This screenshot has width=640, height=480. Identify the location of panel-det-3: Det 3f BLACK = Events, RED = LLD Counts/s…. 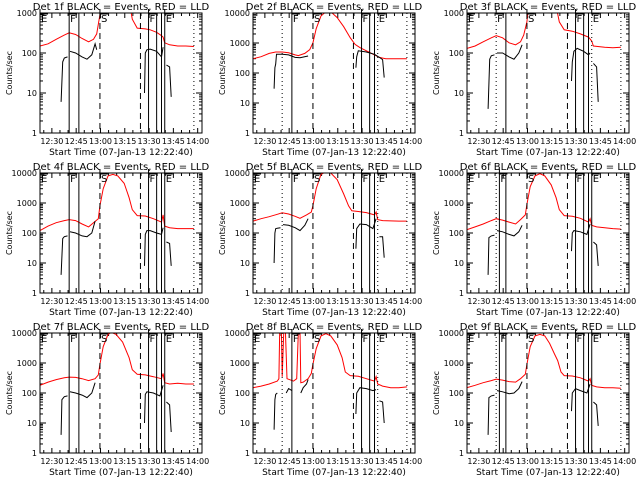
(534, 80).